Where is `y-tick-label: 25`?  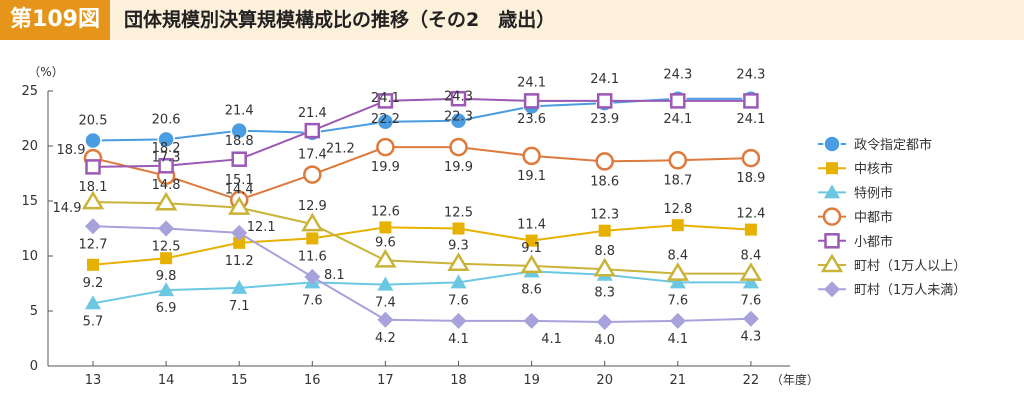
y-tick-label: 25 is located at coordinates (29, 91).